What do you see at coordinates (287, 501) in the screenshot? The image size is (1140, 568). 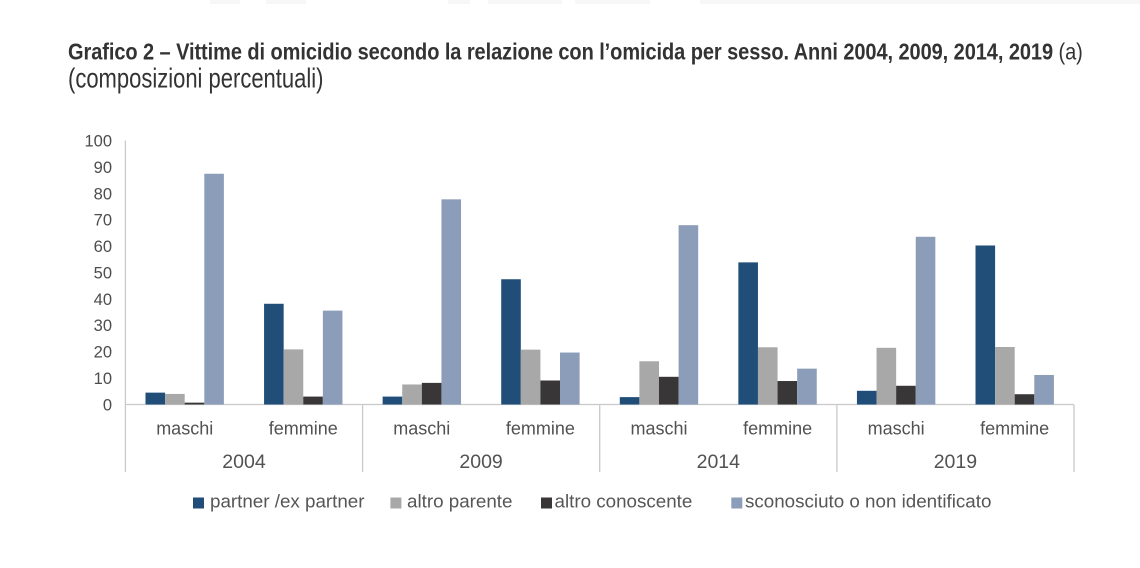 I see `svg-text: partner /ex partner` at bounding box center [287, 501].